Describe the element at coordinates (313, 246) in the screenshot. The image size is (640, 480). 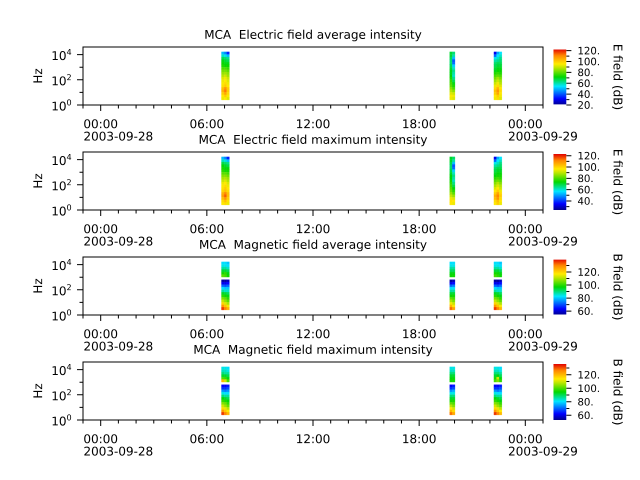
I see `chart-title: MCA Magnetic field average intensity` at that location.